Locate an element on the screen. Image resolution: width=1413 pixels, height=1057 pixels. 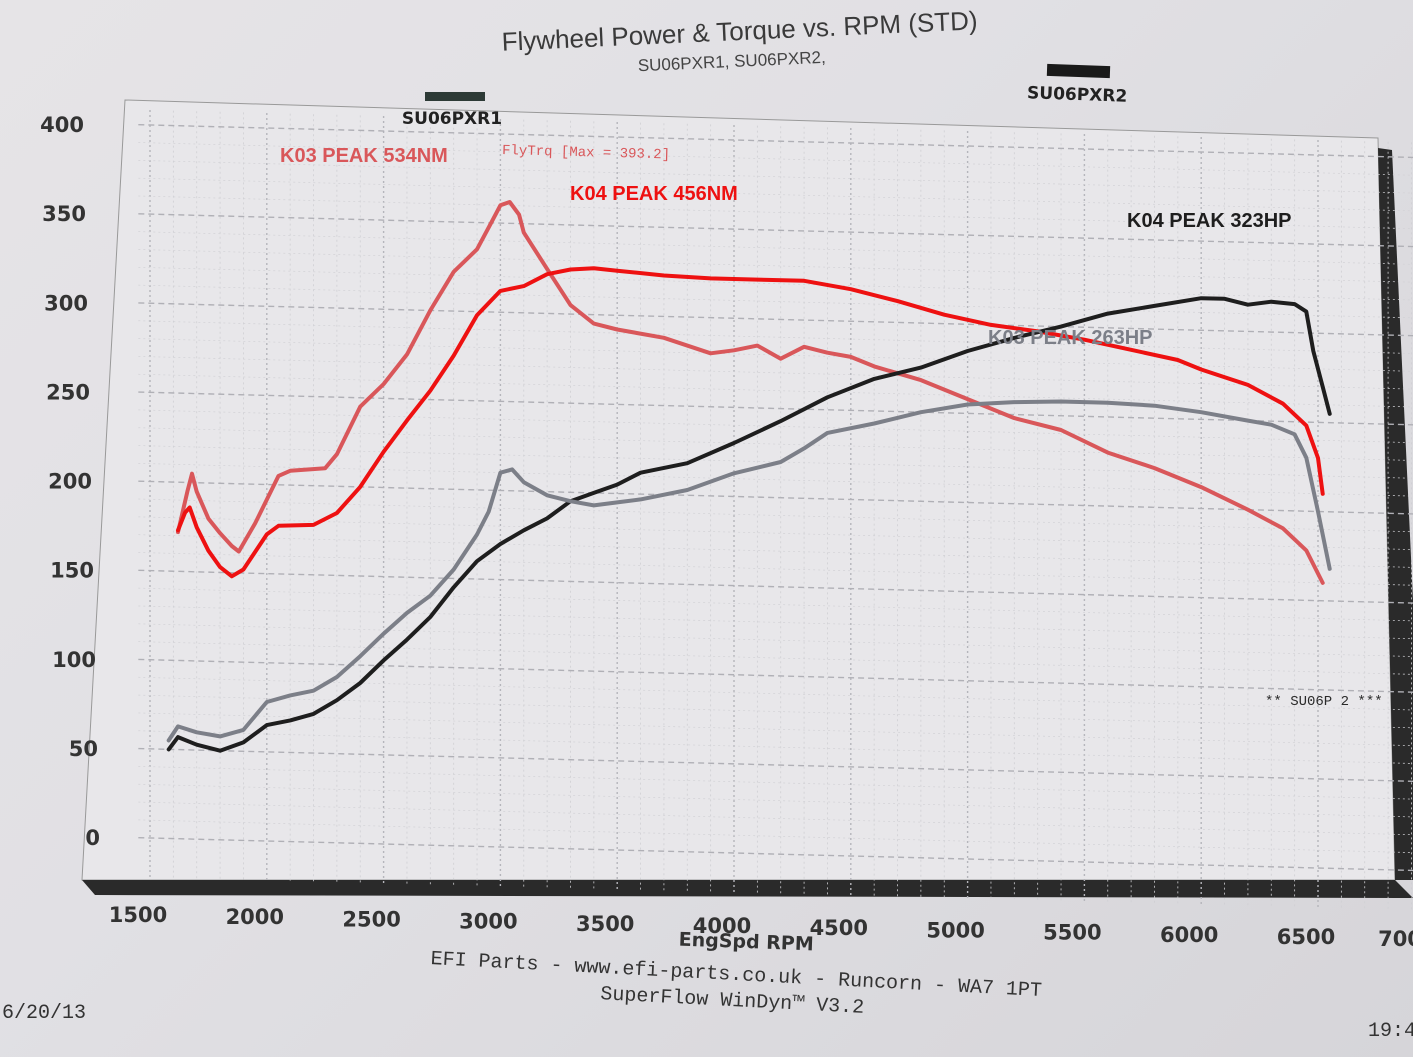
y-ticks: 0 50 100 150 200 250 300 350 400 is located at coordinates (70, 481).